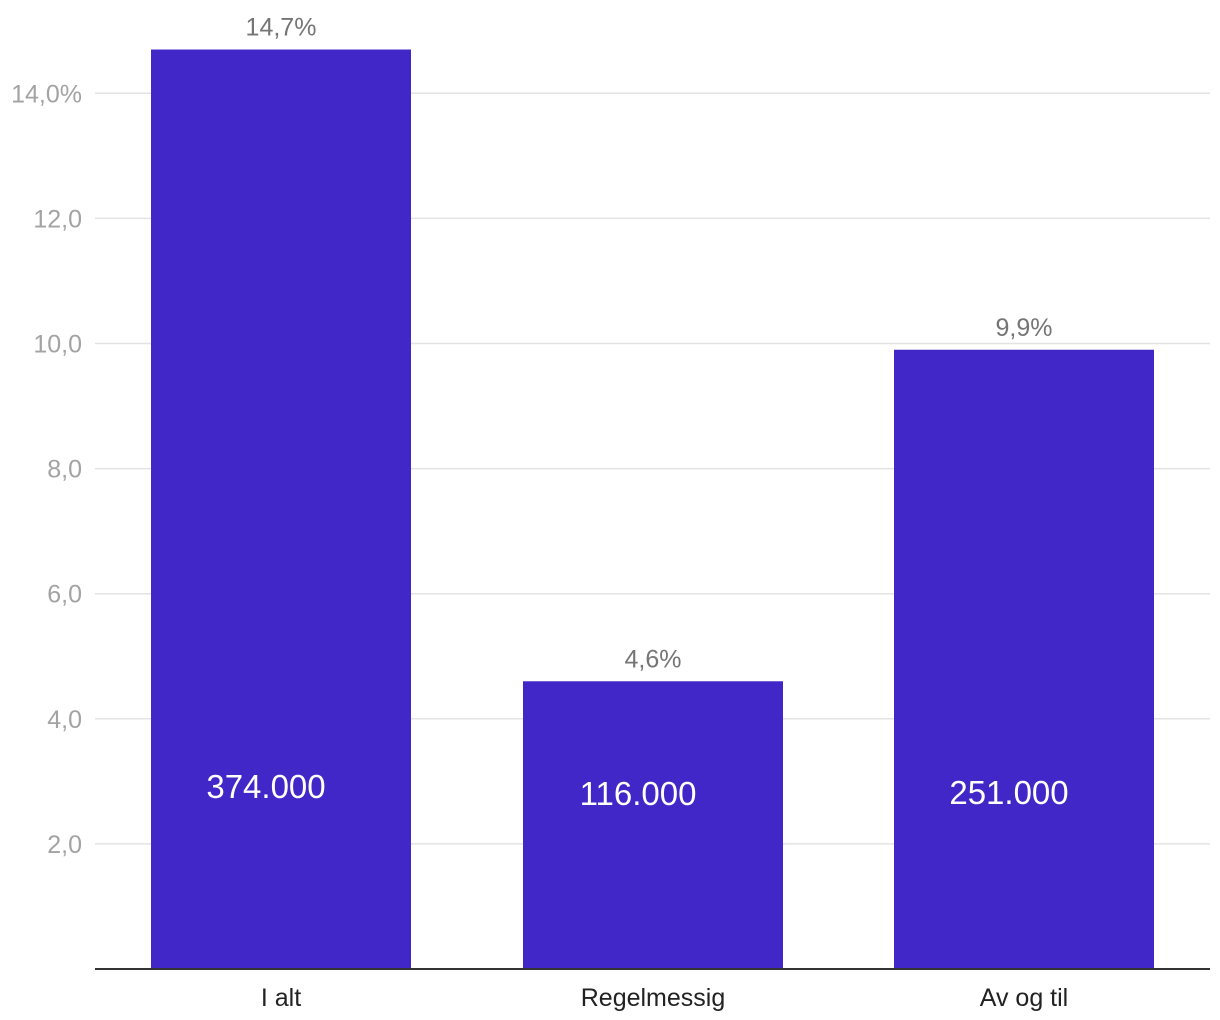 This screenshot has width=1220, height=1020. Describe the element at coordinates (64, 720) in the screenshot. I see `y-tick-label: 4,0` at that location.